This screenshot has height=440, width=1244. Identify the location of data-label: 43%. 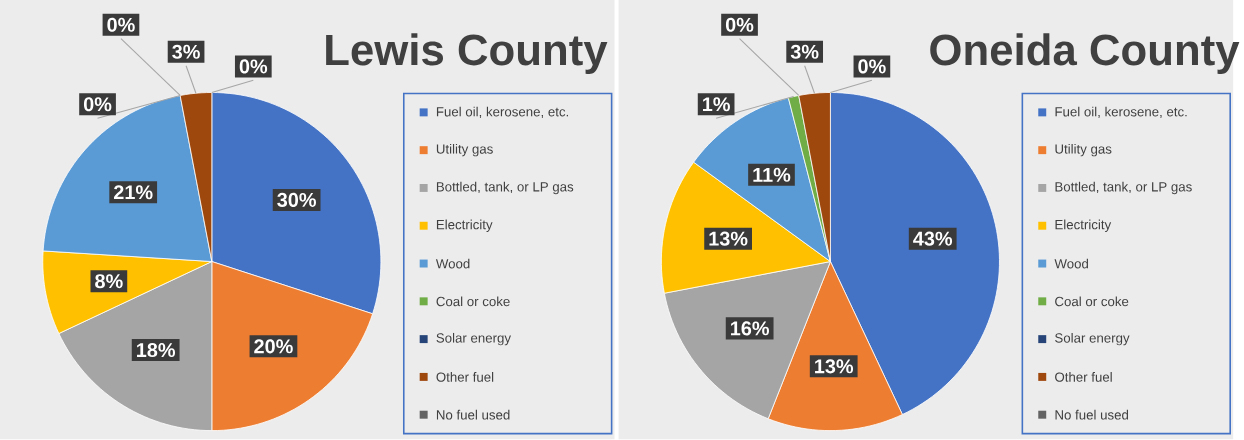
(933, 238).